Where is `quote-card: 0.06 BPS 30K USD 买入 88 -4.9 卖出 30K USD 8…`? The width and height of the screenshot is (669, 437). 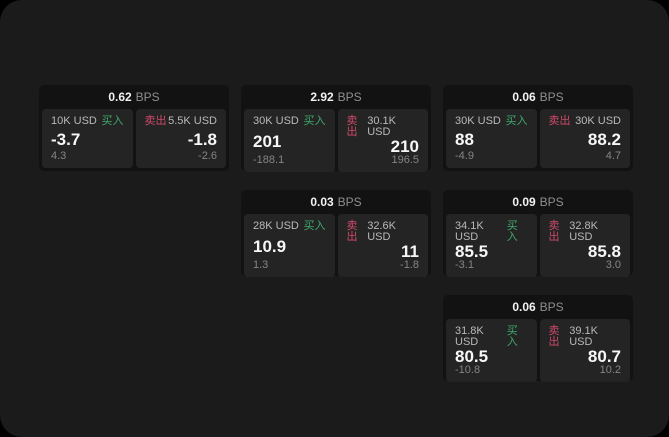
quote-card: 0.06 BPS 30K USD 买入 88 -4.9 卖出 30K USD 8… is located at coordinates (538, 128).